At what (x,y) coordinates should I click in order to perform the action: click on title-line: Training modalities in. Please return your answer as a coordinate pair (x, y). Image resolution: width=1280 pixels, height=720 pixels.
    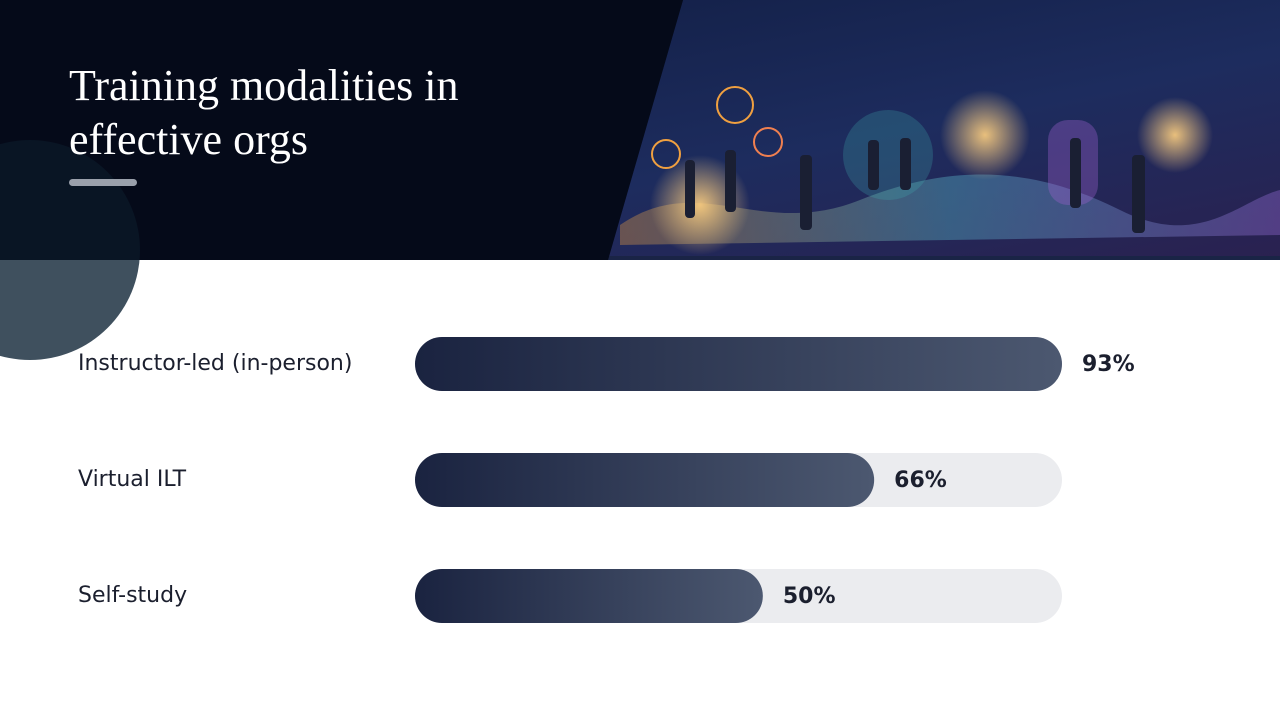
    Looking at the image, I should click on (264, 85).